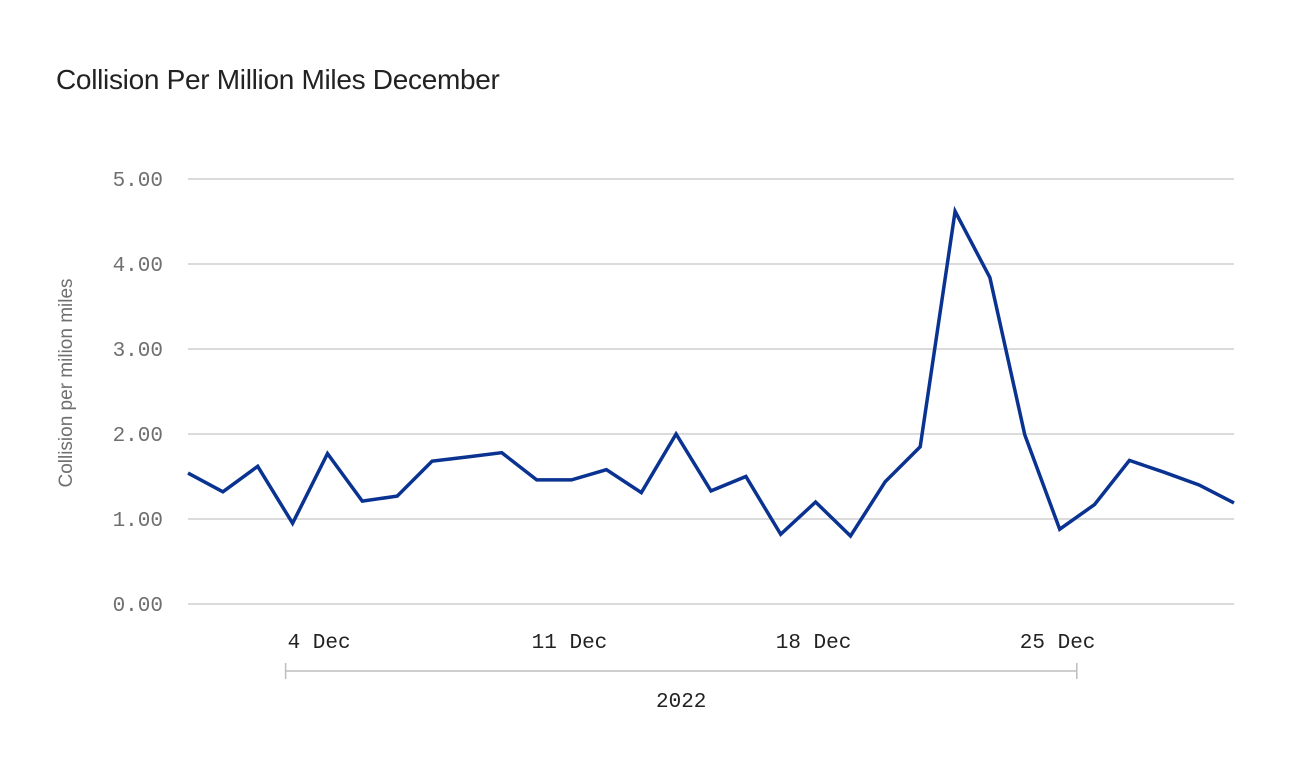  I want to click on y-axis-label: Collision per milion miles, so click(66, 382).